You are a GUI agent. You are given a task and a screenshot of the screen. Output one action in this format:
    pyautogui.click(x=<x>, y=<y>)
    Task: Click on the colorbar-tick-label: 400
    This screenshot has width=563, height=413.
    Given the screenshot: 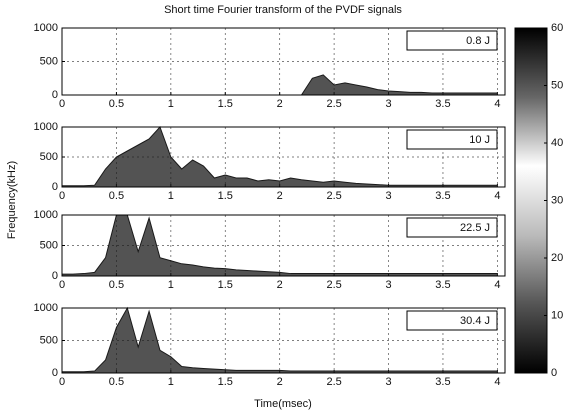 What is the action you would take?
    pyautogui.click(x=557, y=143)
    